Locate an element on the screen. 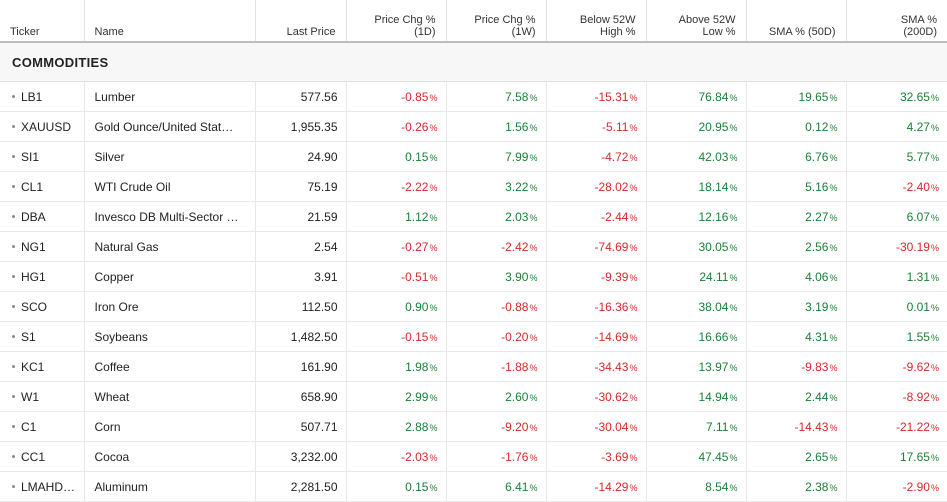 This screenshot has height=502, width=947. value: -2.90 is located at coordinates (916, 486).